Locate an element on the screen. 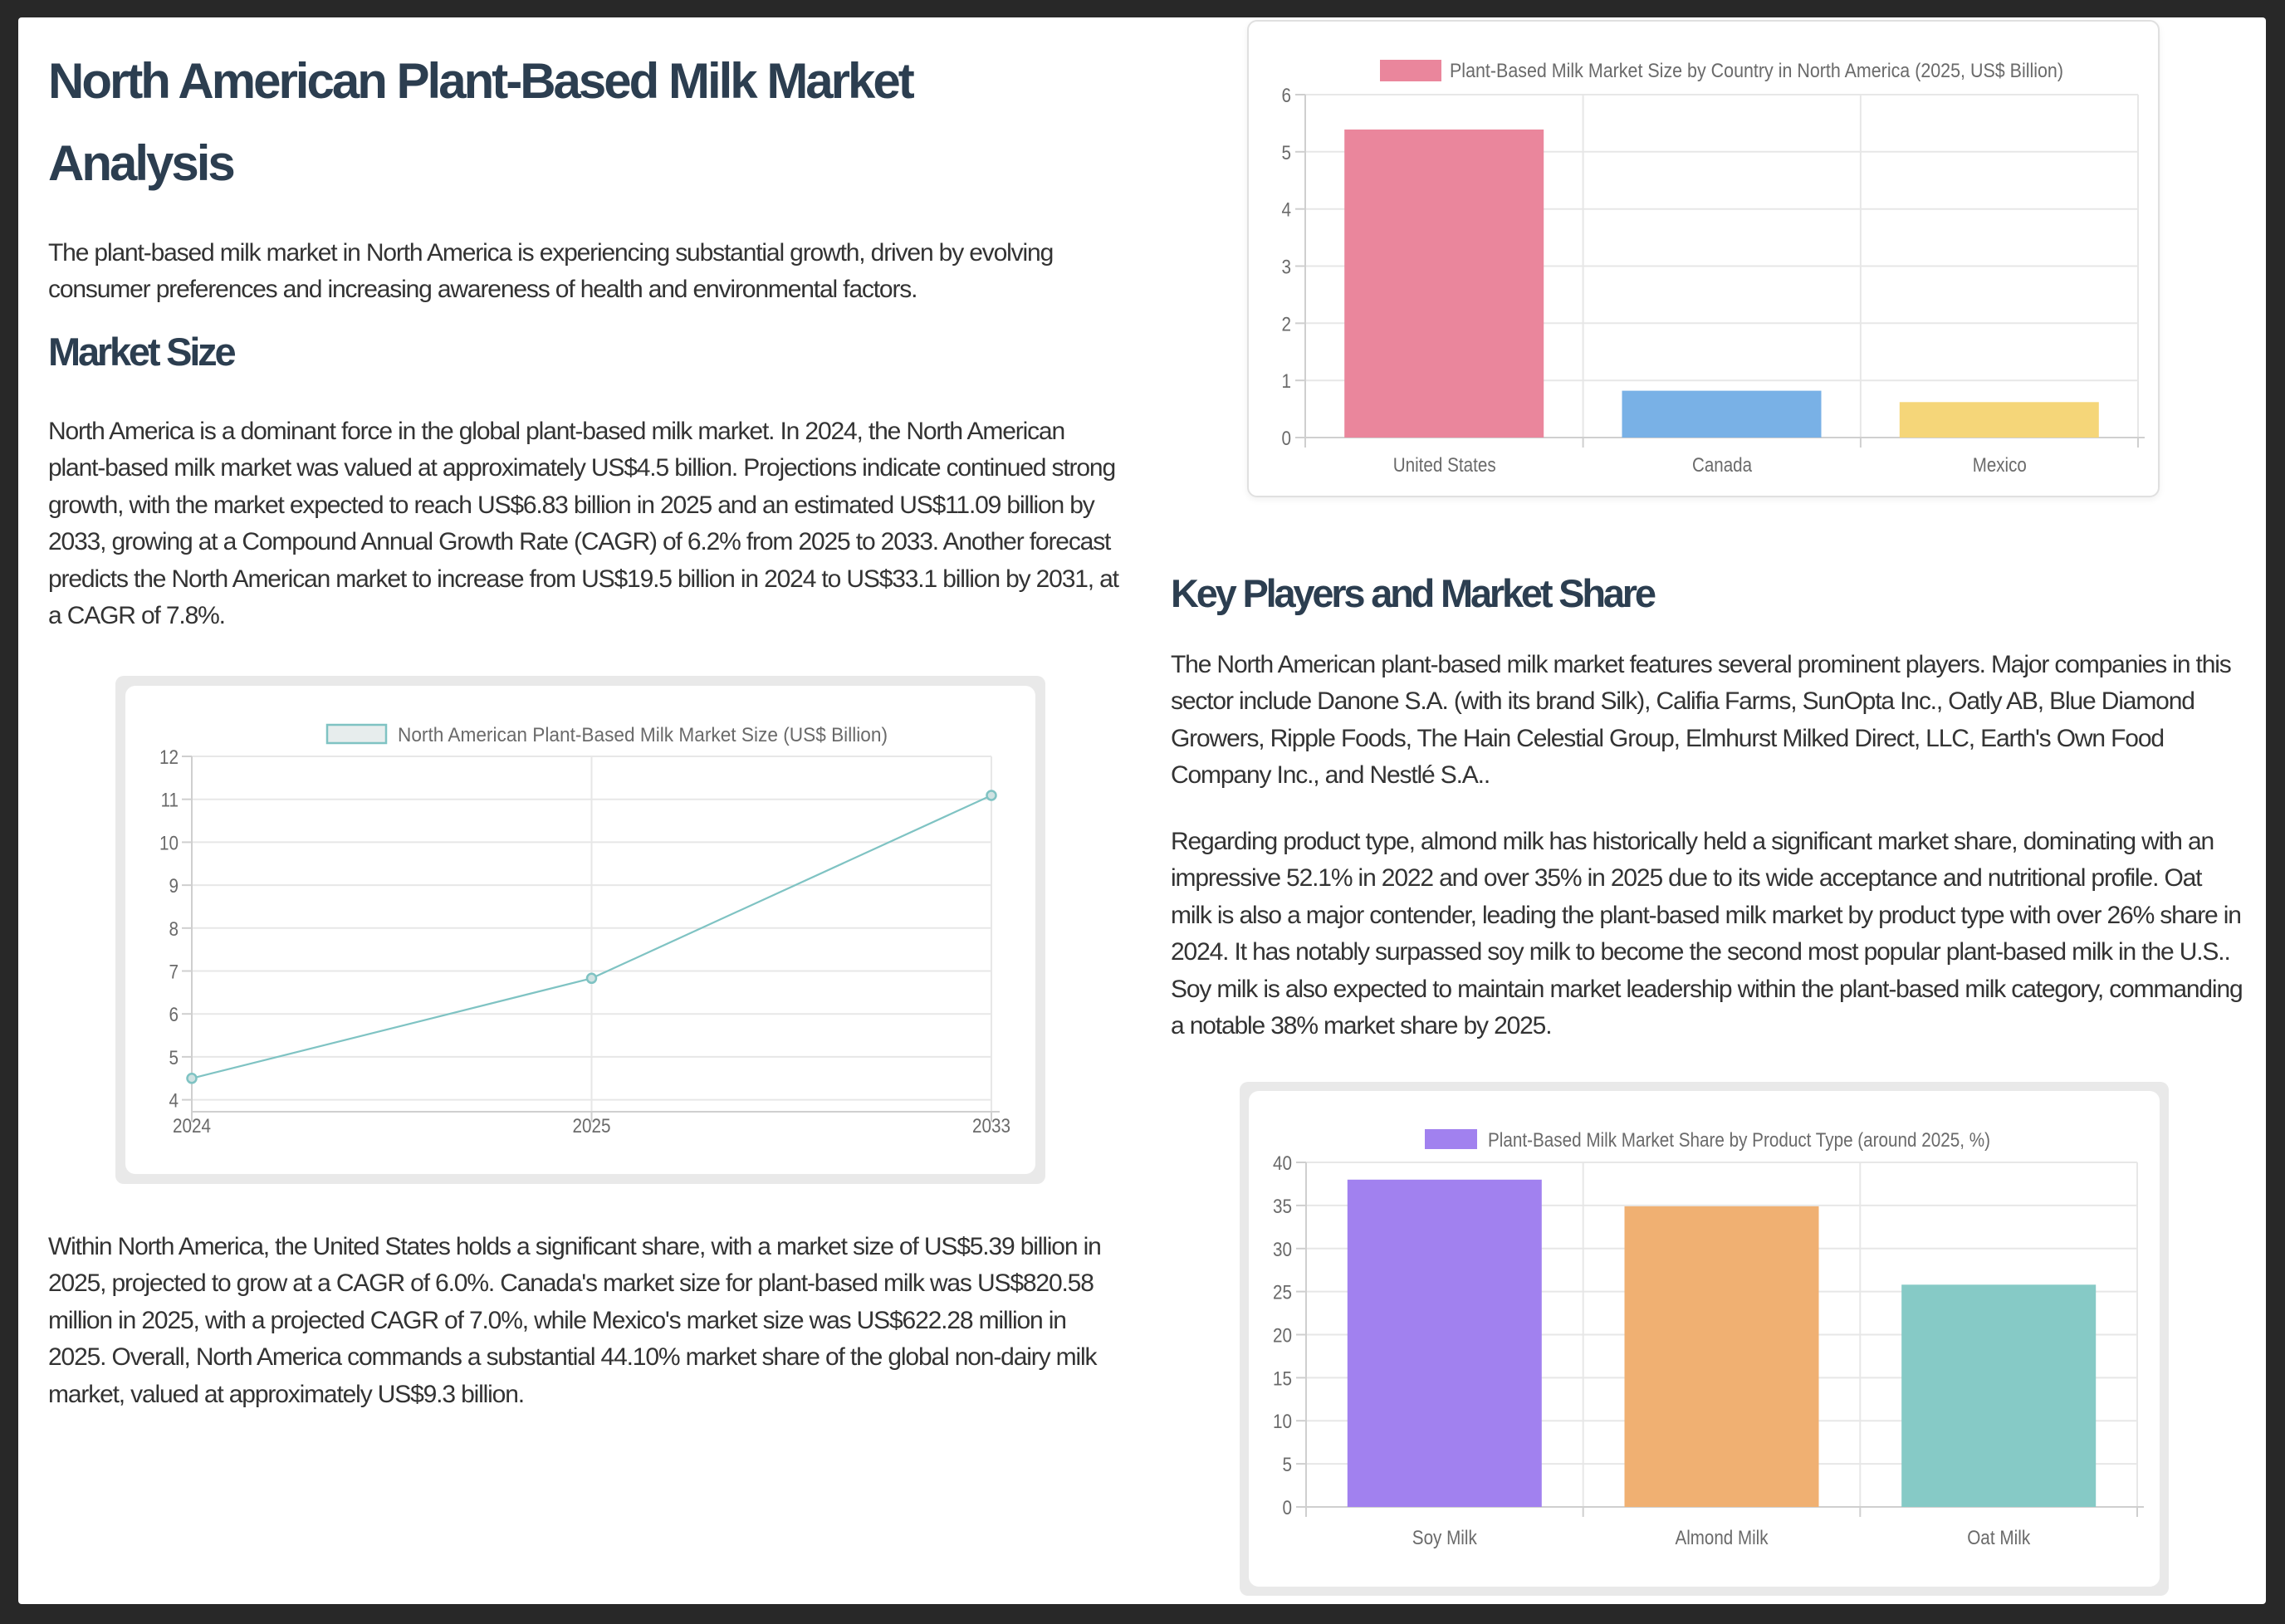 The width and height of the screenshot is (2285, 1624). svg-text: 25 is located at coordinates (1282, 1293).